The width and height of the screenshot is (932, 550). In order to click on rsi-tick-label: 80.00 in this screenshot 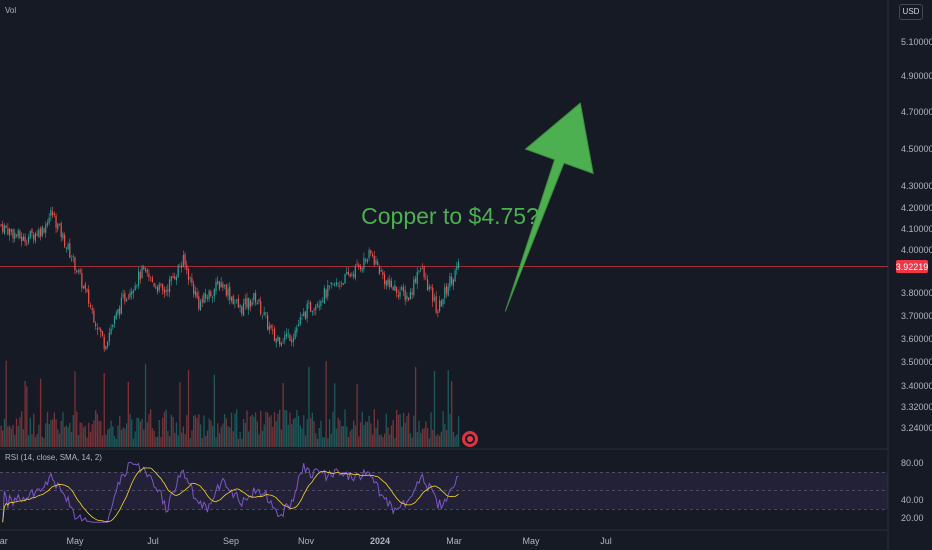, I will do `click(912, 463)`.